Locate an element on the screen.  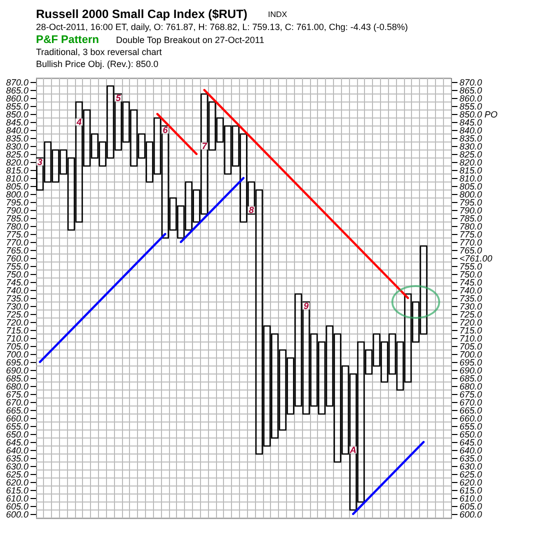
y2-tick-label: 650.0 is located at coordinates (471, 435).